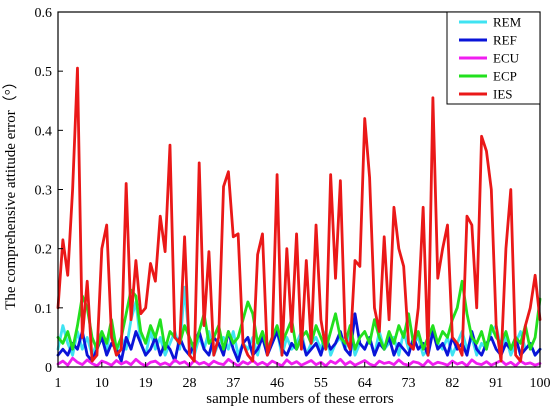 The height and width of the screenshot is (411, 550). Describe the element at coordinates (300, 399) in the screenshot. I see `x-axis-title: sample numbers of these errors` at that location.